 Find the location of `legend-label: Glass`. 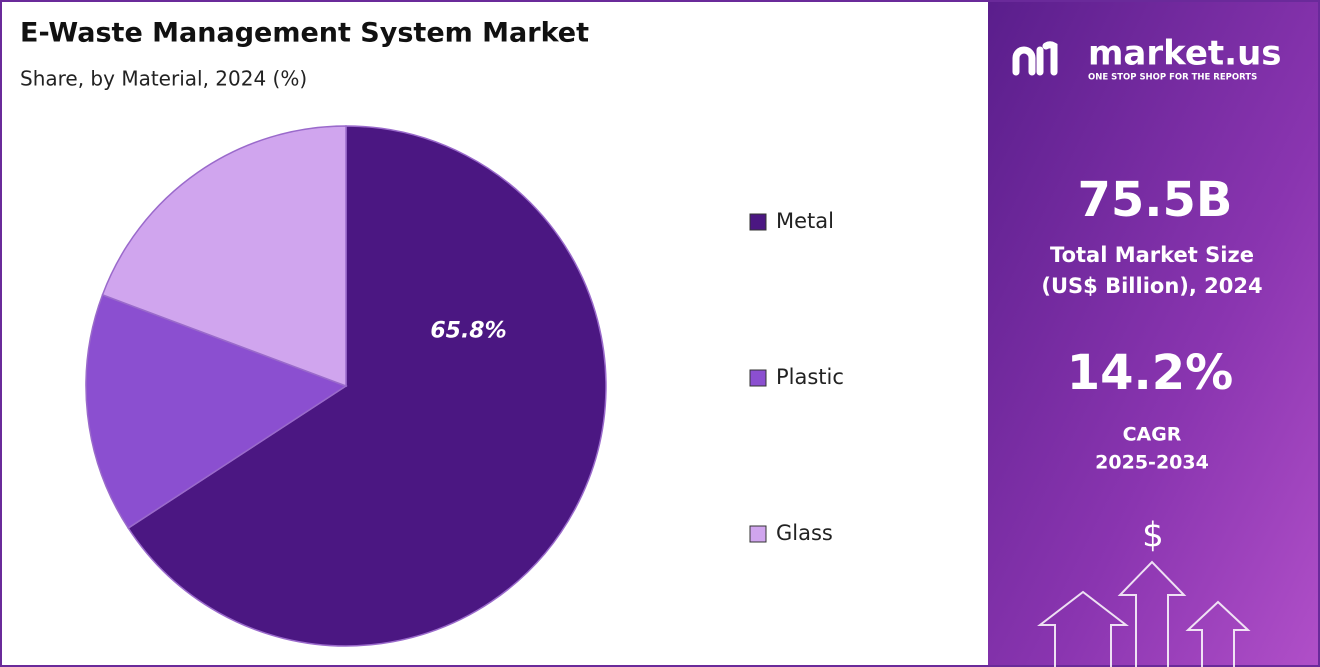

legend-label: Glass is located at coordinates (804, 533).